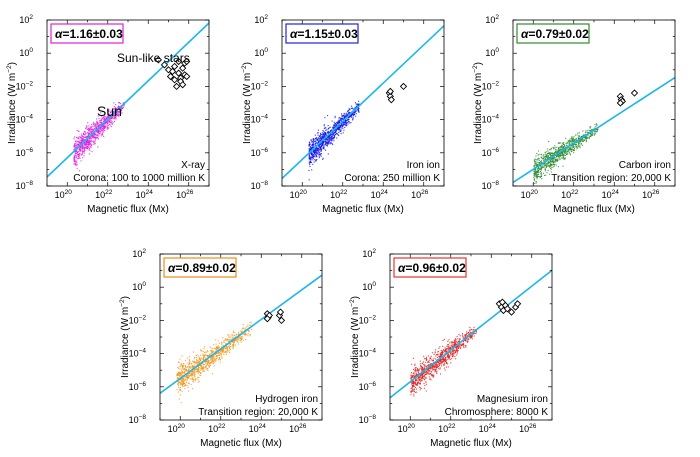 The height and width of the screenshot is (457, 700). I want to click on y-tick-label: 100, so click(139, 286).